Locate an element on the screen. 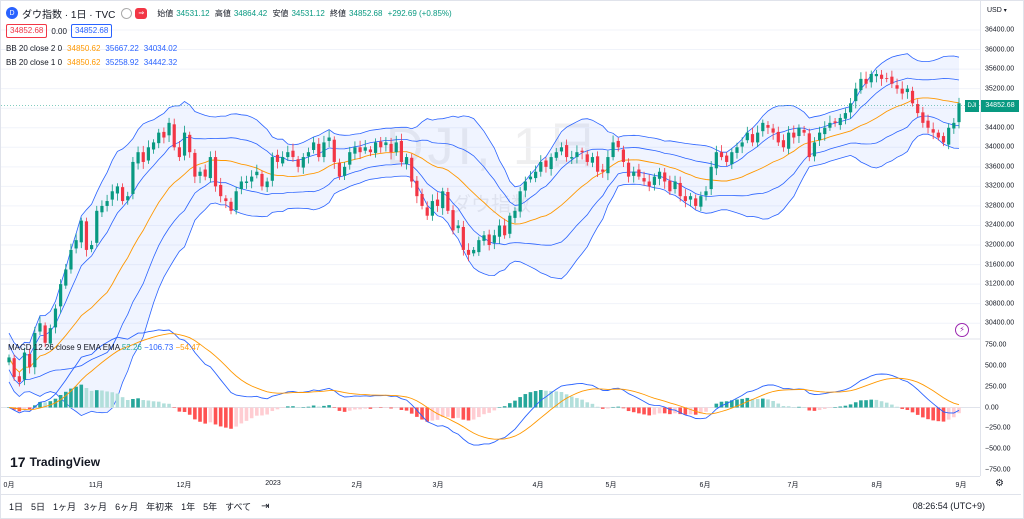  timeframe-button: 3ヶ月 is located at coordinates (96, 506).